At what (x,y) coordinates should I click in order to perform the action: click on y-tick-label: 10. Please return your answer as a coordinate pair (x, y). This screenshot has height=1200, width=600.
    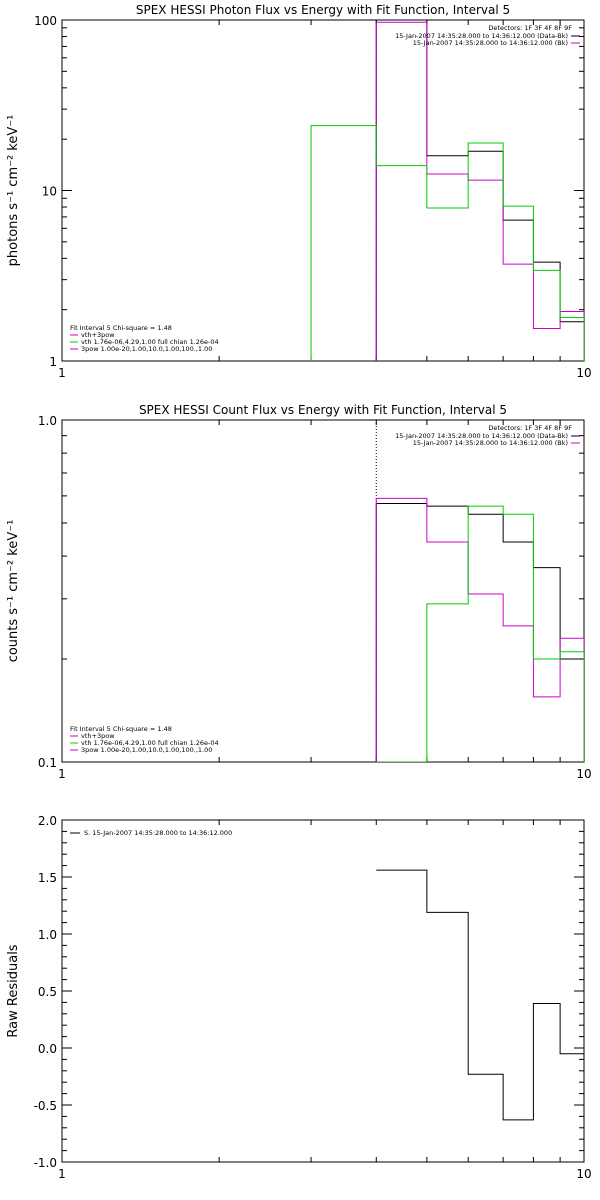
    Looking at the image, I should click on (49, 192).